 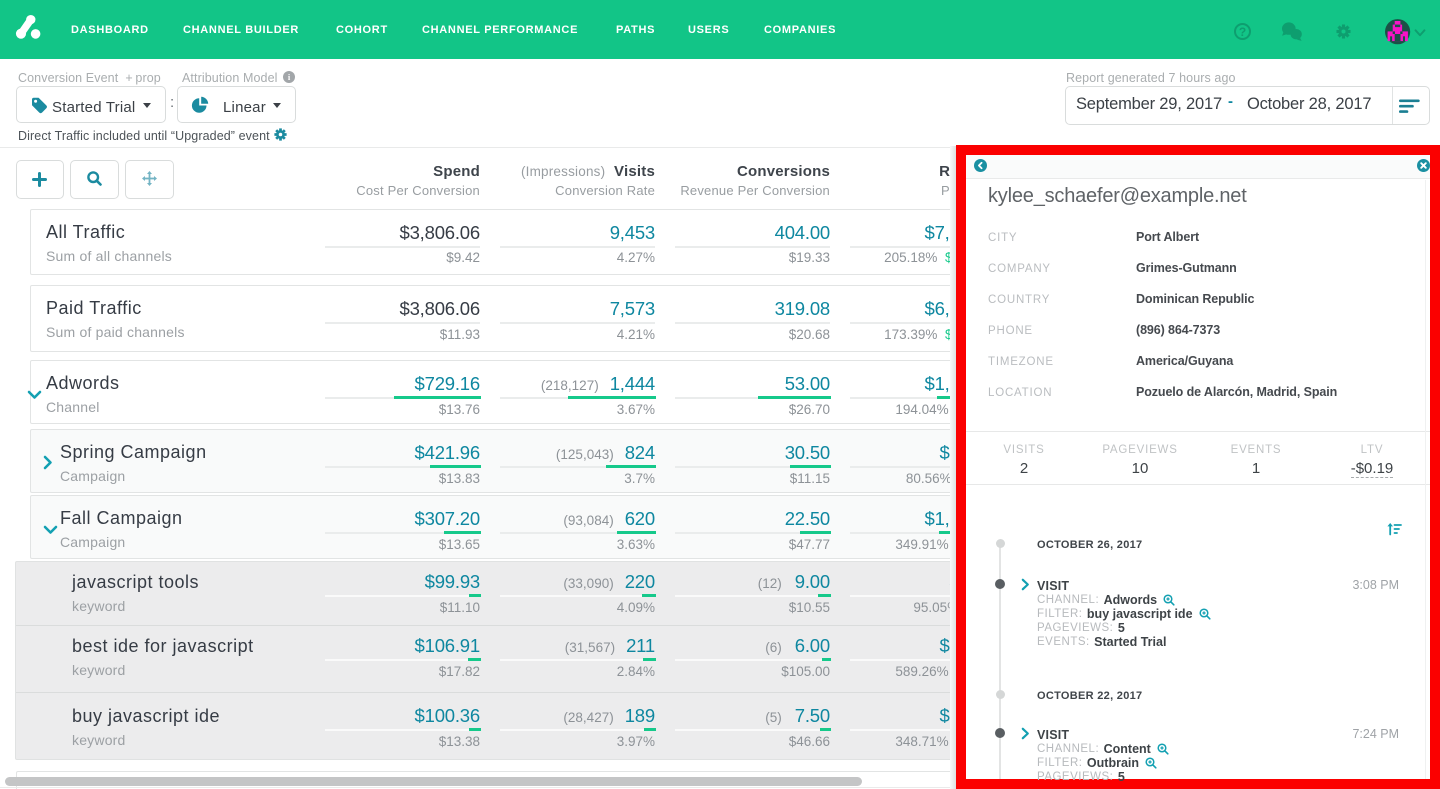 What do you see at coordinates (289, 77) in the screenshot?
I see `svg-text: i` at bounding box center [289, 77].